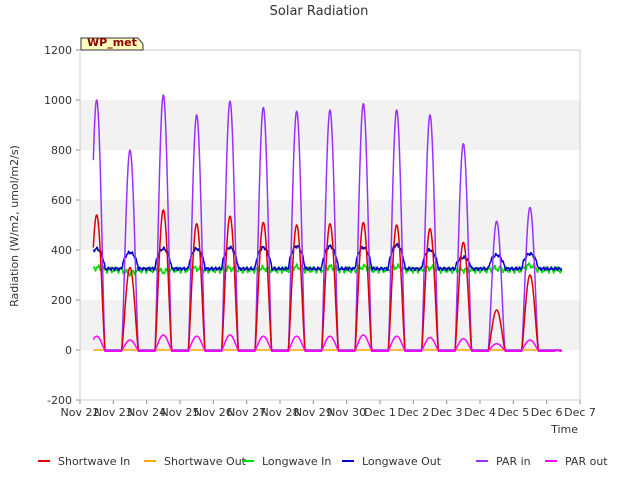 The height and width of the screenshot is (480, 640). What do you see at coordinates (113, 412) in the screenshot?
I see `x-tick-label: Nov 23` at bounding box center [113, 412].